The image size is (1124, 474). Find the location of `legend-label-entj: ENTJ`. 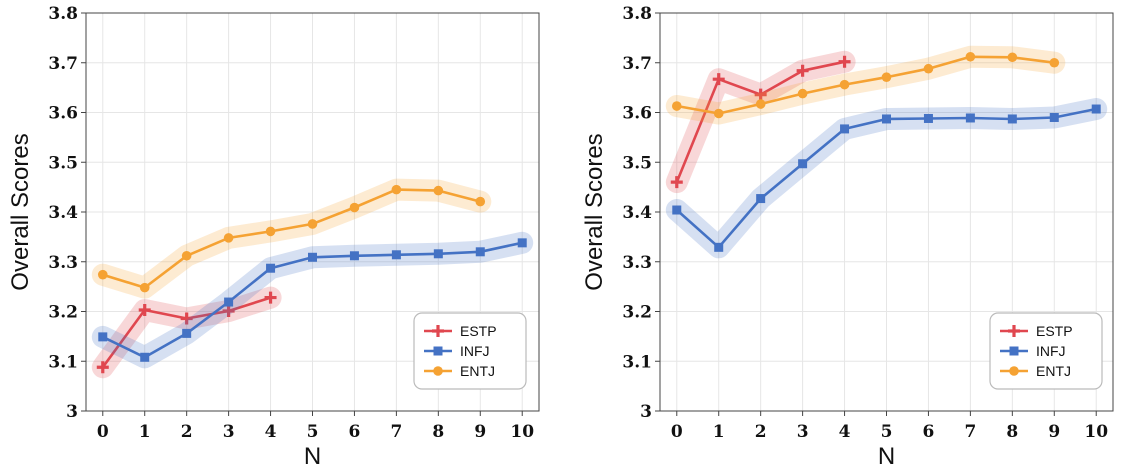

legend-label-entj: ENTJ is located at coordinates (1053, 371).